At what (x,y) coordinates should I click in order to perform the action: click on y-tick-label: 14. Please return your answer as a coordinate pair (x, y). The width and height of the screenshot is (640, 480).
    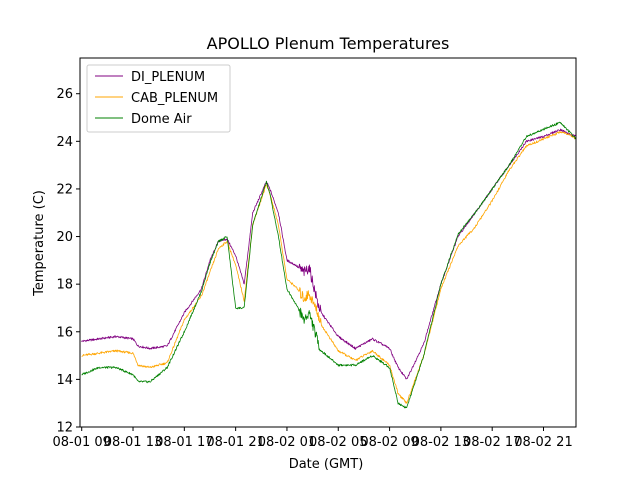
    Looking at the image, I should click on (64, 380).